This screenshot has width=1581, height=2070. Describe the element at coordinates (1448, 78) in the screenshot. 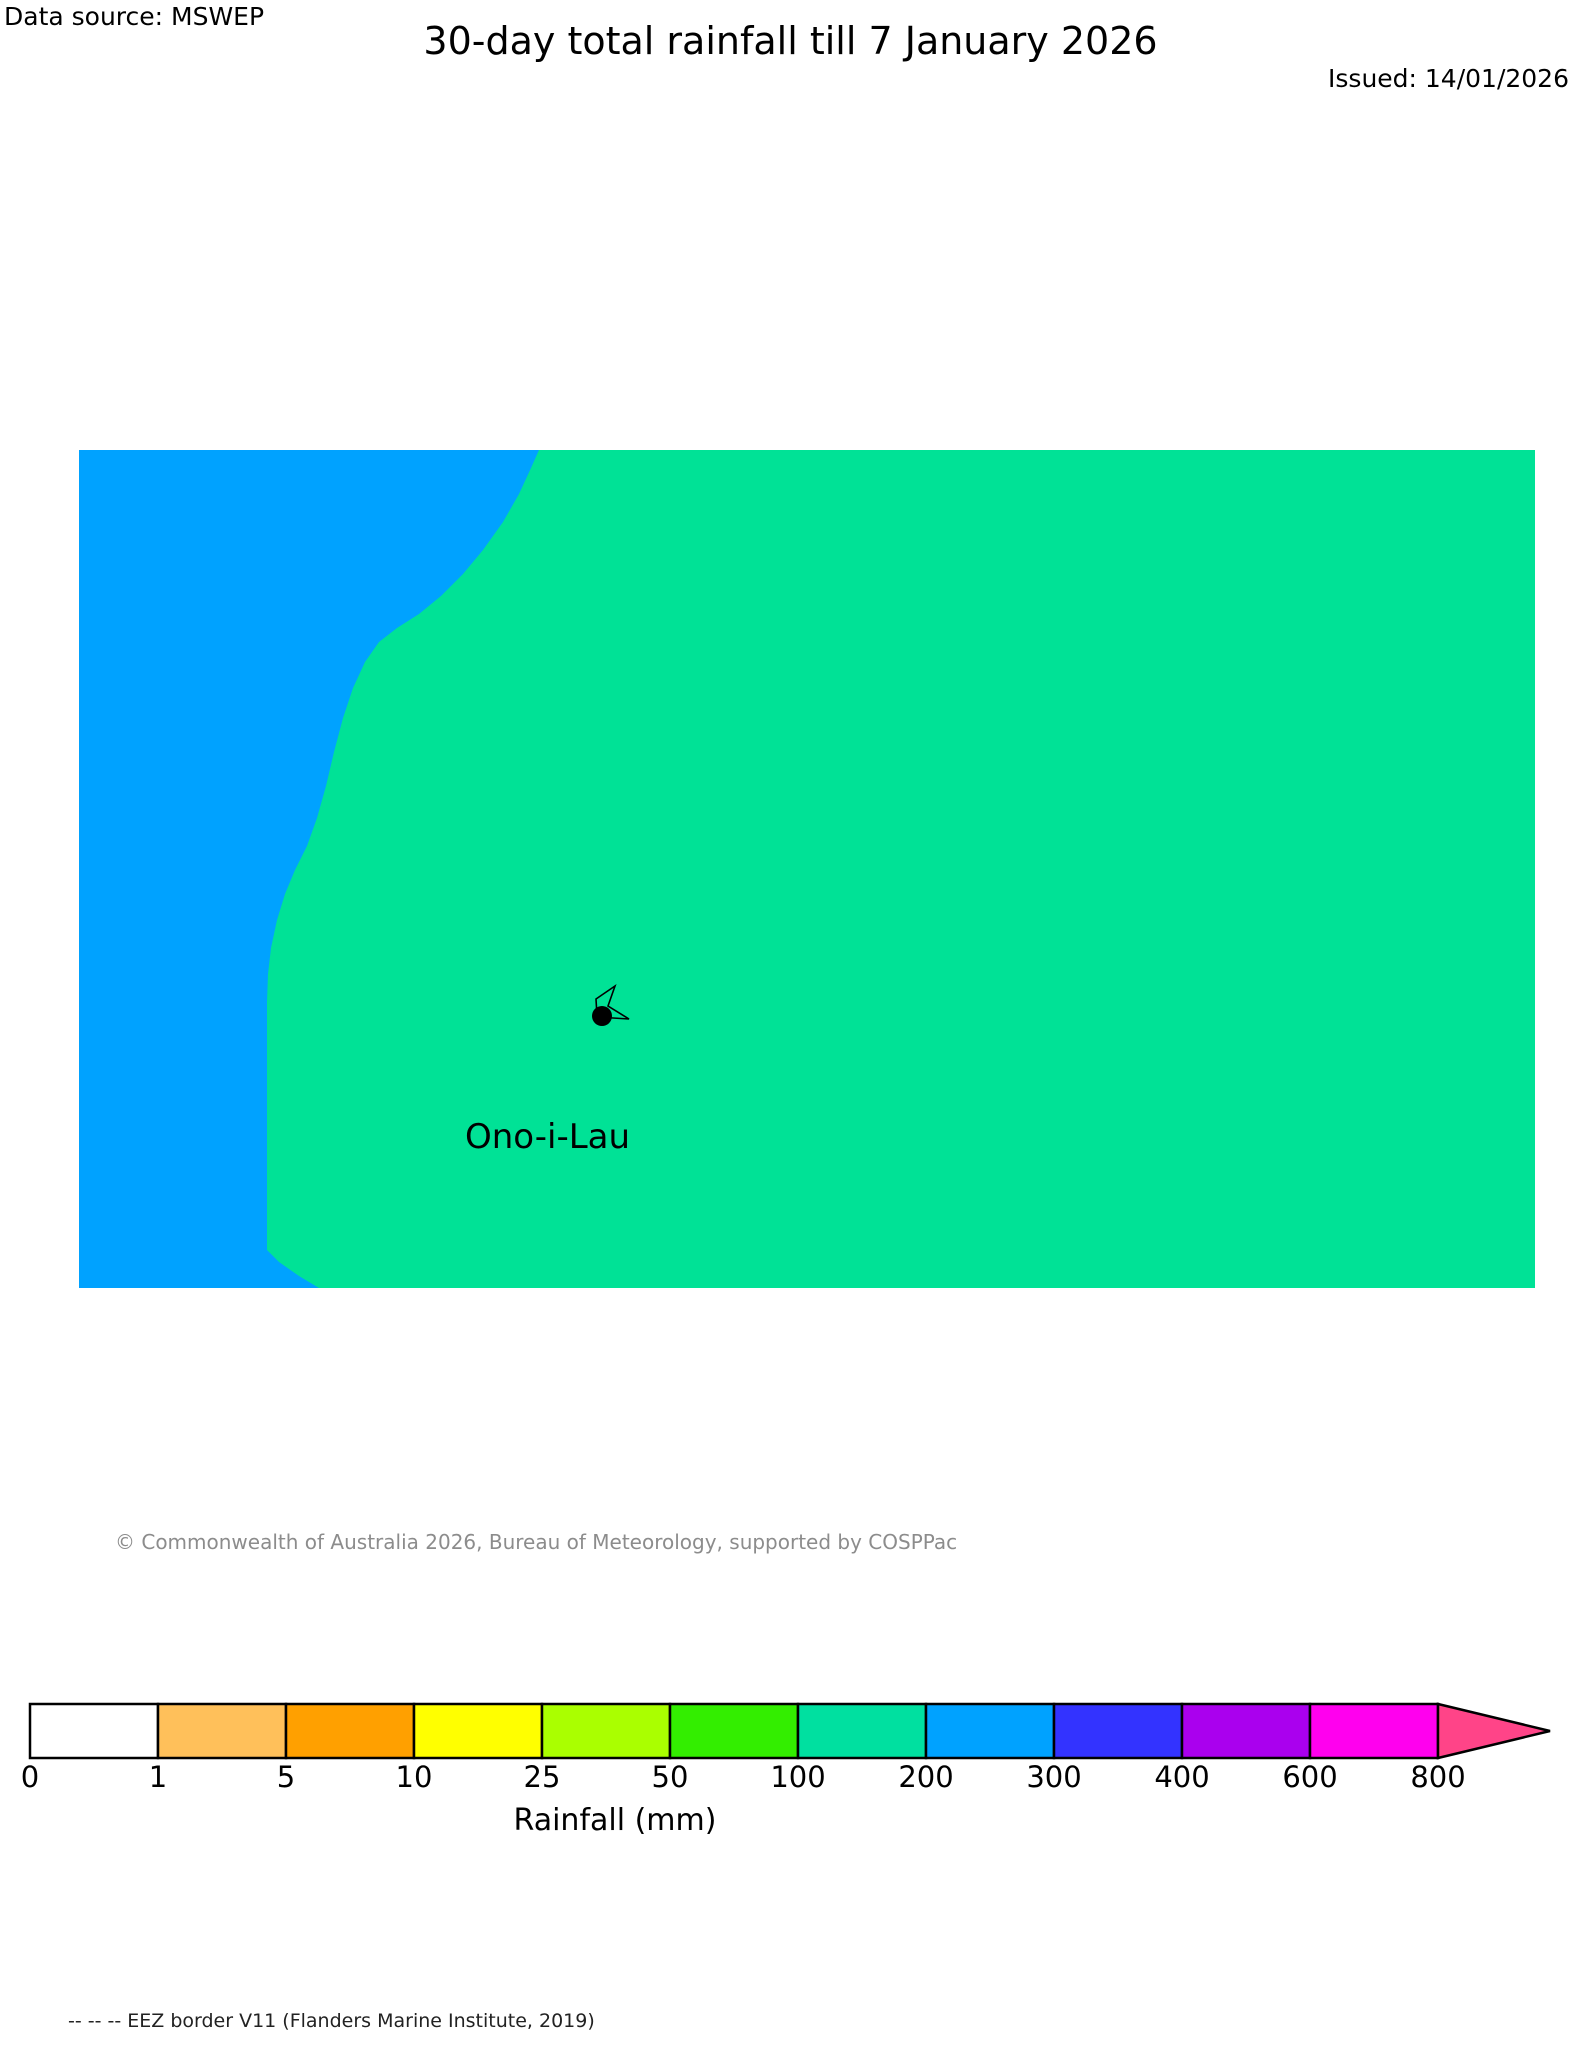

I see `issued-date-label: Issued: 14/01/2026` at that location.